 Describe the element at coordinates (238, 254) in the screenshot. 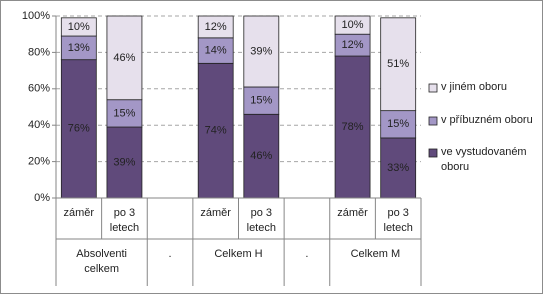

I see `group-label: Celkem H` at that location.